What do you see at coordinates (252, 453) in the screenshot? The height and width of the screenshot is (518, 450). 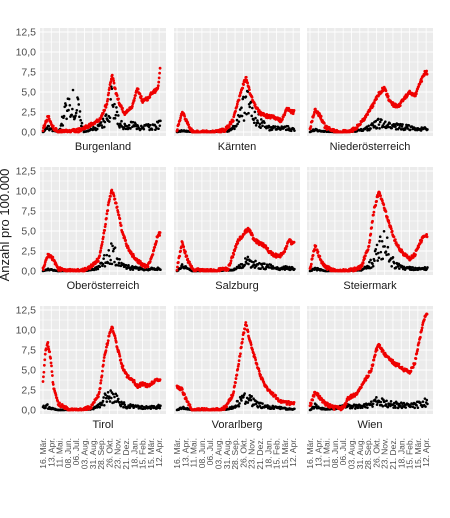 I see `x-tick-label: 23. Nov.` at bounding box center [252, 453].